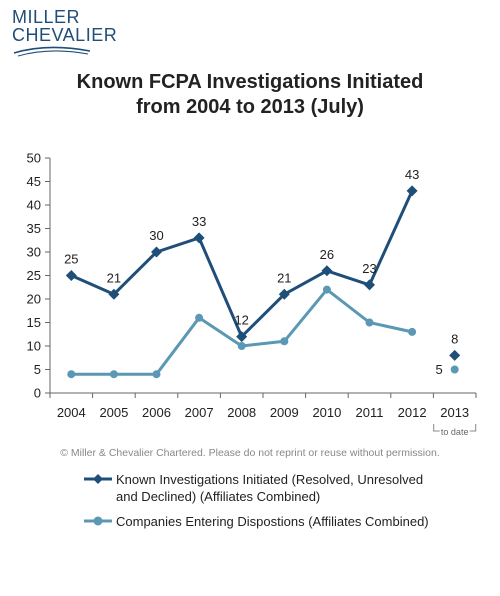  I want to click on data-label-investigations: 12, so click(241, 320).